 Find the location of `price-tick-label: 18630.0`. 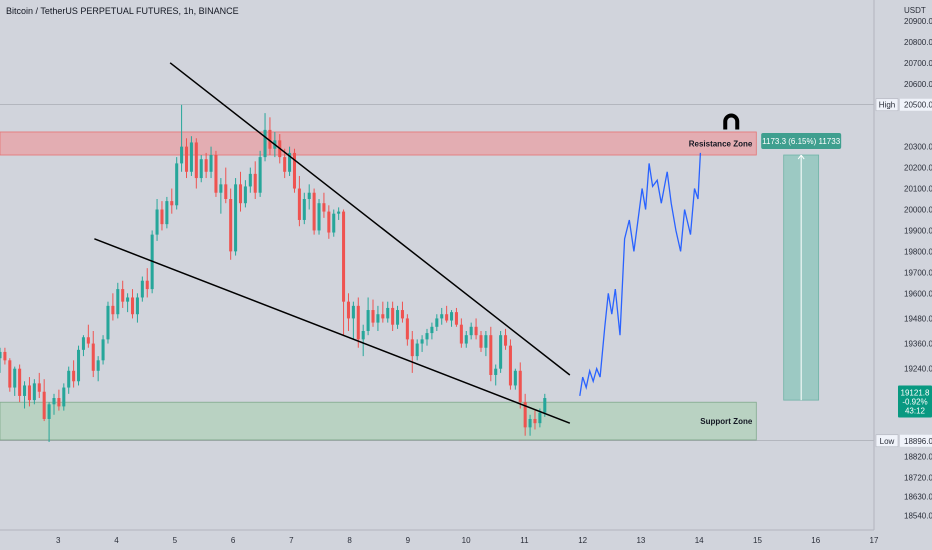

price-tick-label: 18630.0 is located at coordinates (918, 496).